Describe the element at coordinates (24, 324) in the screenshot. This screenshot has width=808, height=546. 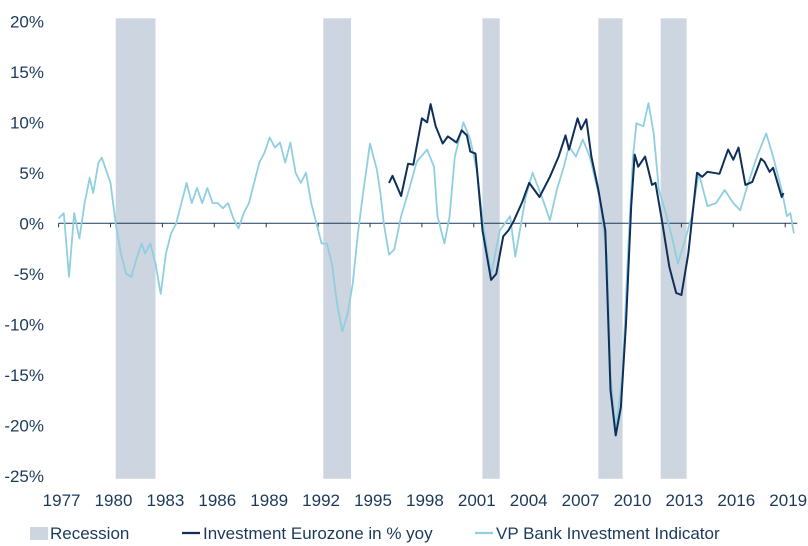
I see `y-tick-label: -10%` at that location.